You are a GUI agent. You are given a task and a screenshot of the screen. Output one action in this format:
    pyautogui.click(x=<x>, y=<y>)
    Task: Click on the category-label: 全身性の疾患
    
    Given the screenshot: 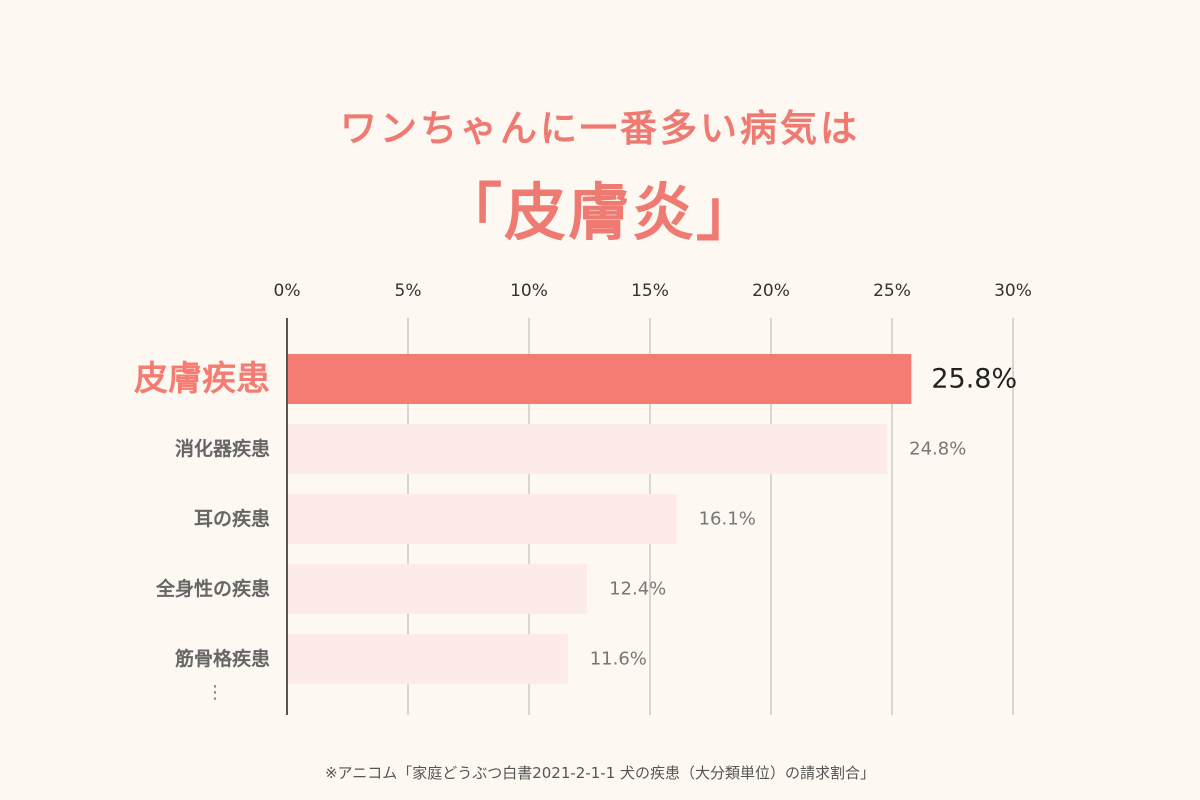 What is the action you would take?
    pyautogui.click(x=212, y=588)
    